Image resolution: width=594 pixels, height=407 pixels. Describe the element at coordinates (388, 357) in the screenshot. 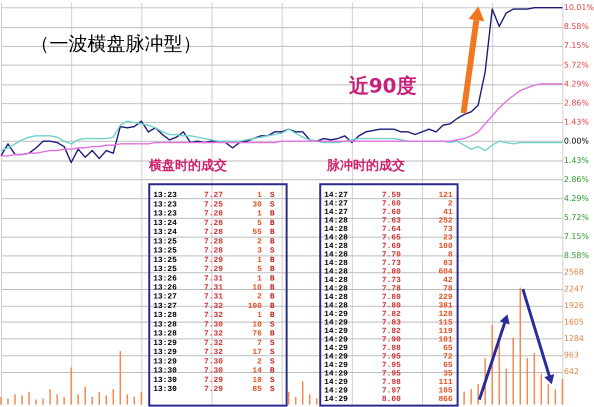

I see `text: 14:29 7.95 72` at that location.